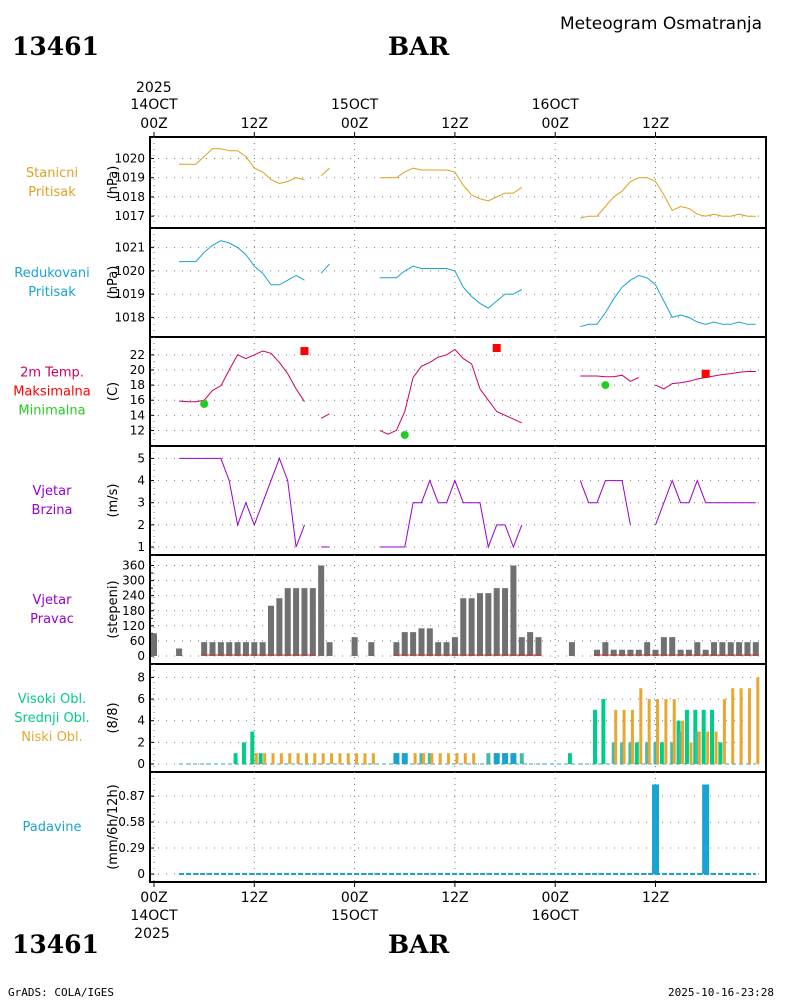 The height and width of the screenshot is (1000, 800). I want to click on y-tick-label: 22, so click(137, 355).